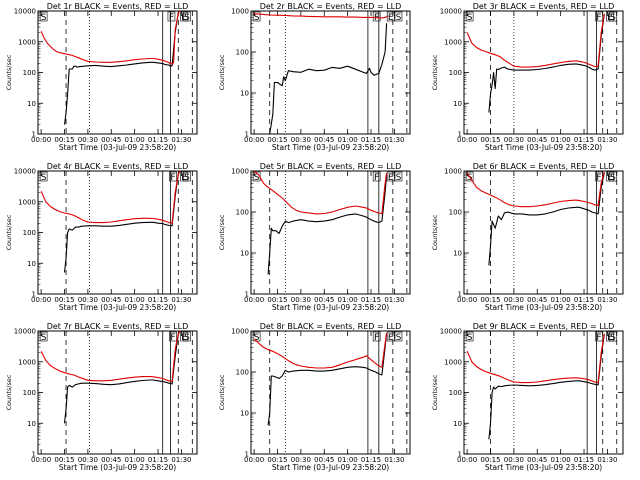 The image size is (640, 480). What do you see at coordinates (451, 12) in the screenshot?
I see `ytick-label-5: 10000` at bounding box center [451, 12].